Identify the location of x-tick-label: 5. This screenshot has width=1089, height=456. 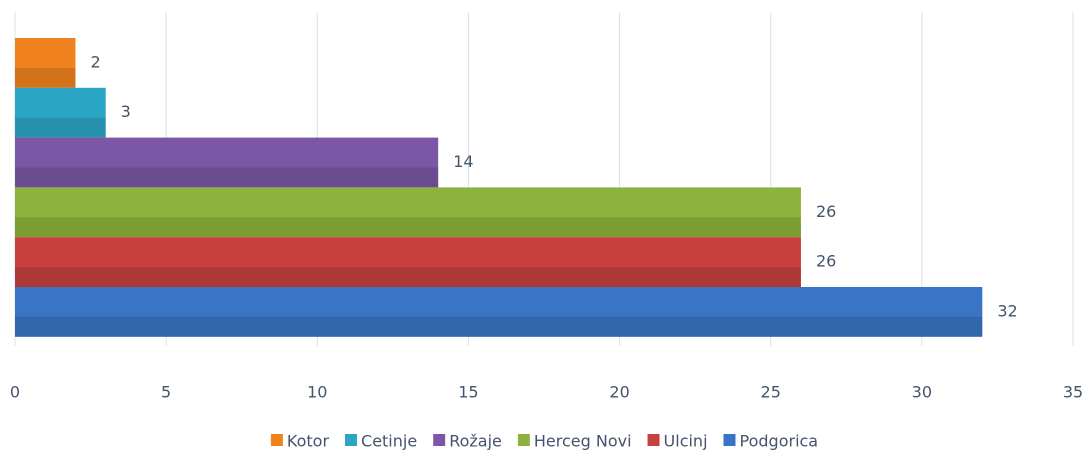
(166, 392).